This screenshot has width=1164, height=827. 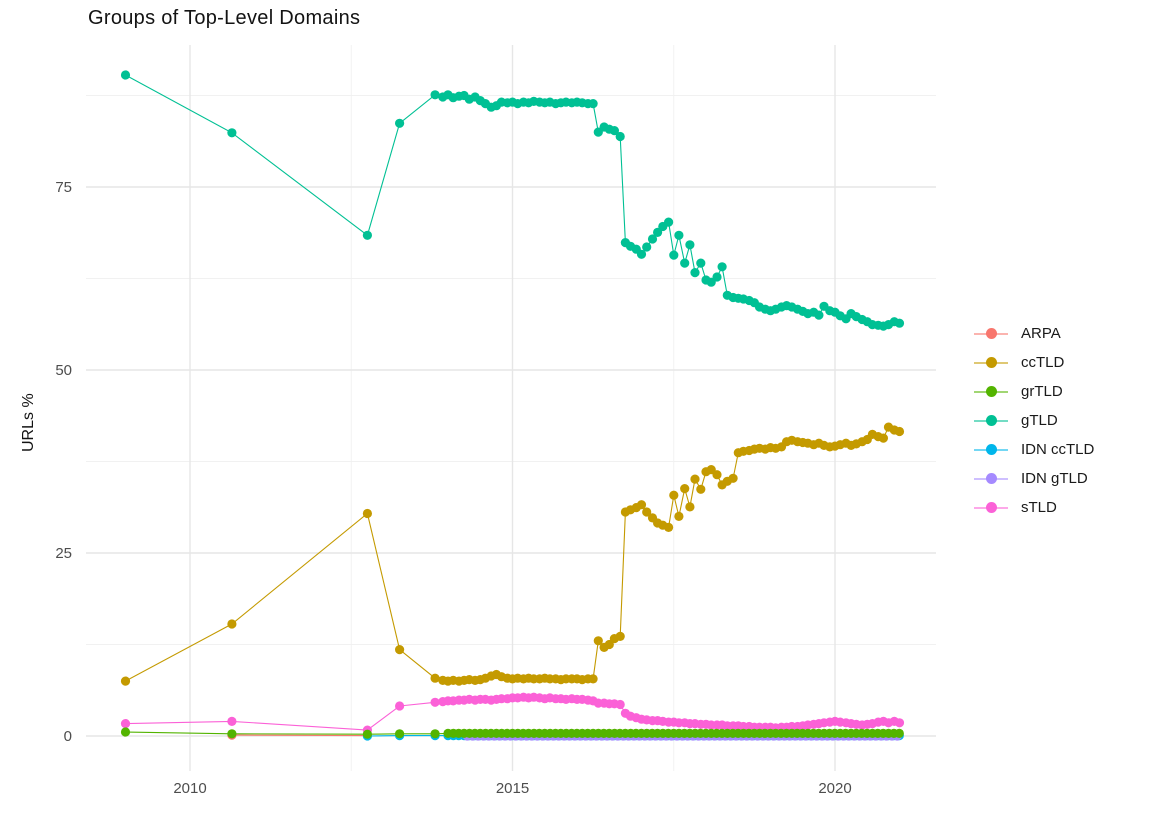 I want to click on legend-item: gTLD, so click(x=1034, y=420).